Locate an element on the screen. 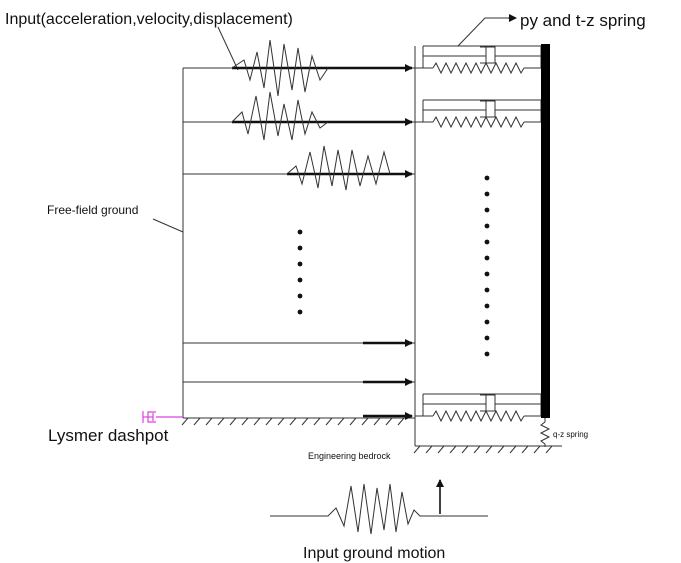 This screenshot has width=681, height=563. qz-spring-label: q-z spring is located at coordinates (570, 434).